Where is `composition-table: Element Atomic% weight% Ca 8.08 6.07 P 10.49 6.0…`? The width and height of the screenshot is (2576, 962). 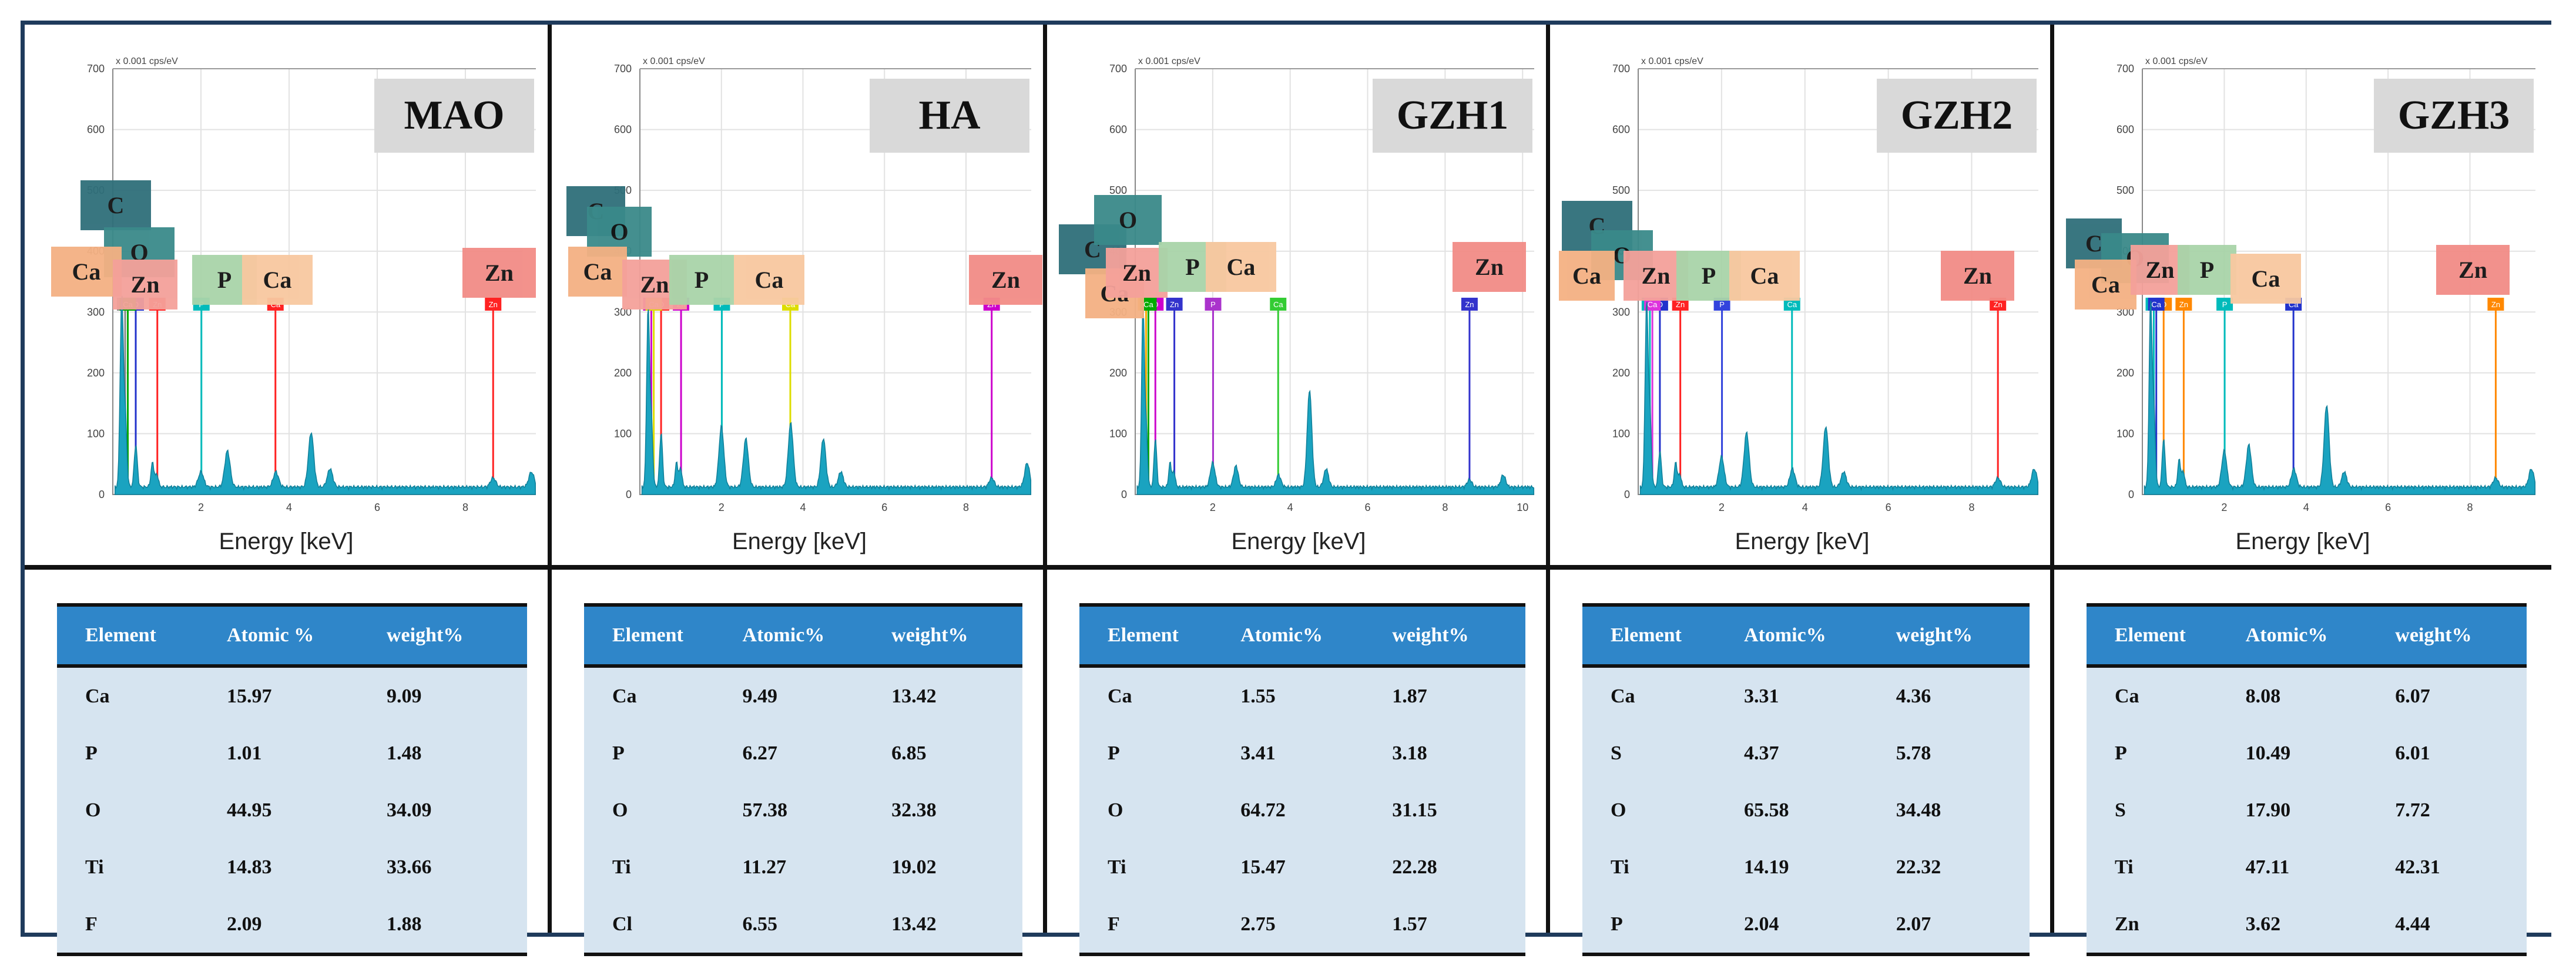
composition-table: Element Atomic% weight% Ca 8.08 6.07 P 10.49 6.0… is located at coordinates (2307, 779).